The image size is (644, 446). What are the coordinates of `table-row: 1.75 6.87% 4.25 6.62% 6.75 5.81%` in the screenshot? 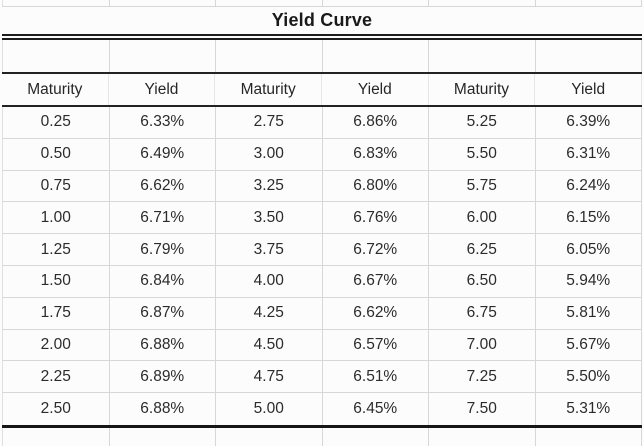 It's located at (322, 313).